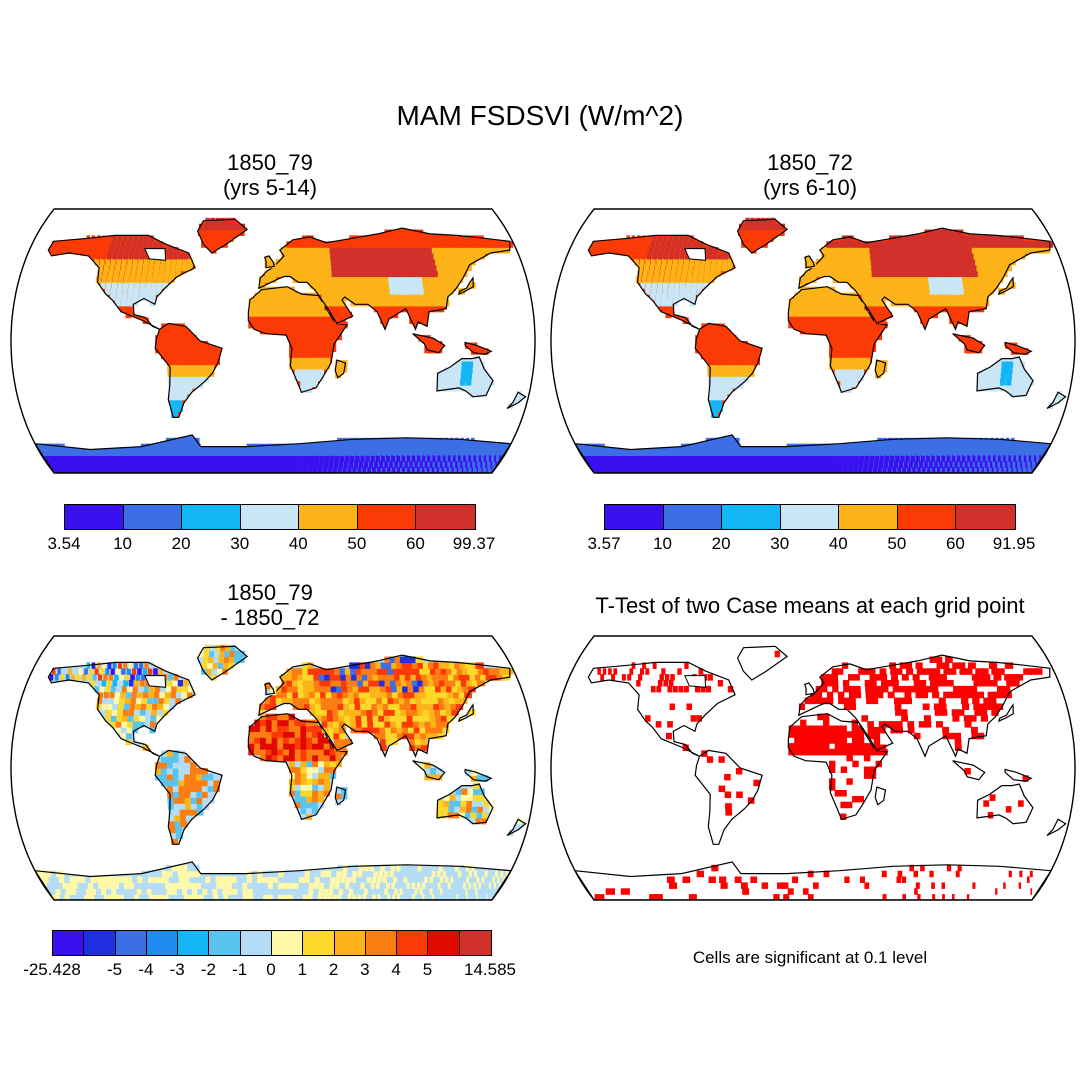  I want to click on colorbar-difference-swatch, so click(444, 943).